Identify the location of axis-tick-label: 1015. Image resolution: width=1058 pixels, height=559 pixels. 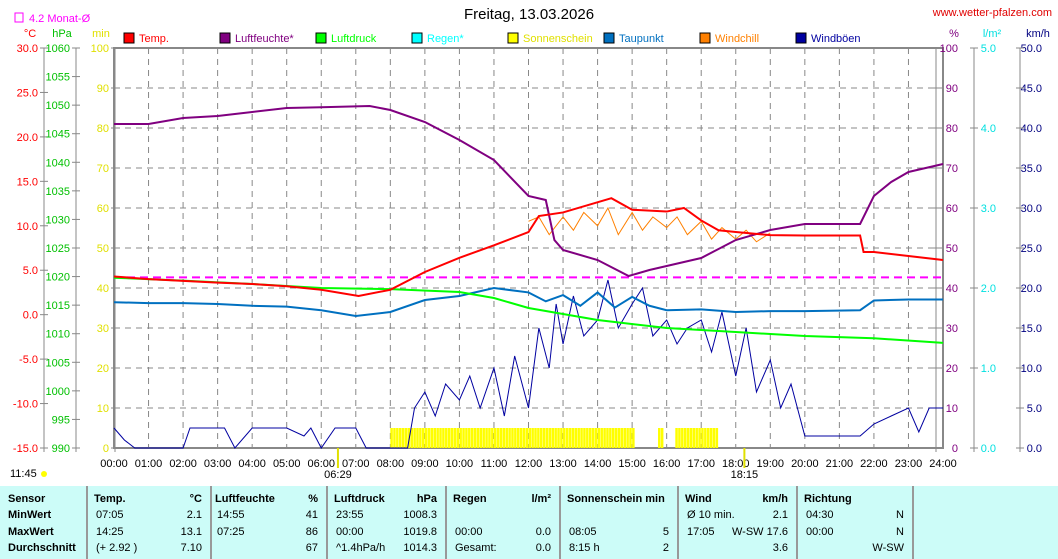
(58, 306).